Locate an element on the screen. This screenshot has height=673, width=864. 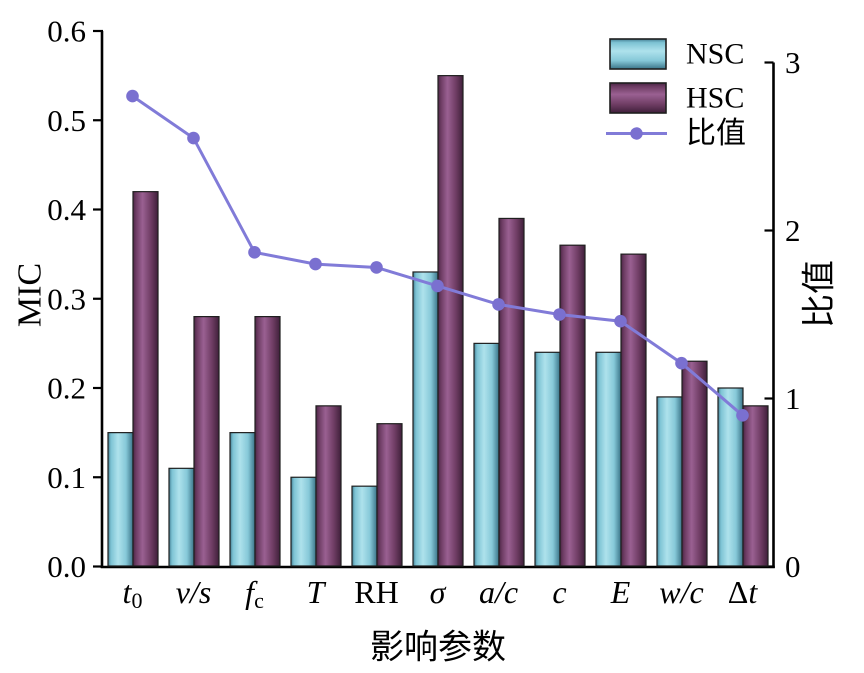
x-tick-label-10: Δt is located at coordinates (743, 592).